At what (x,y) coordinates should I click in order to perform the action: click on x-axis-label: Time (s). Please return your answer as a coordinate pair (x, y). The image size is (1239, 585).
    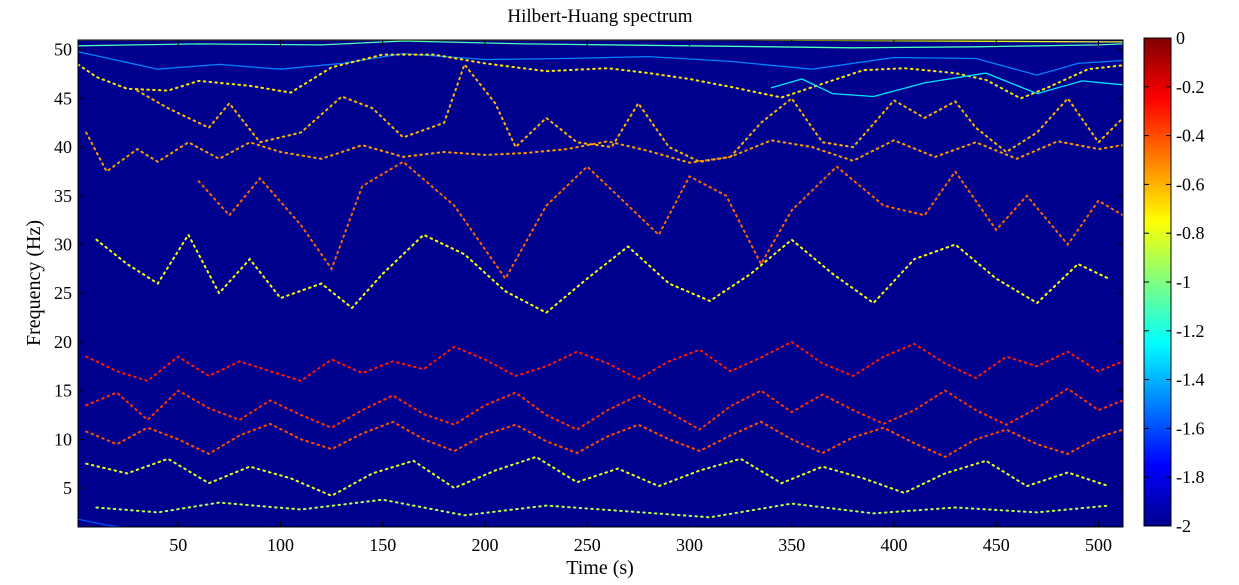
    Looking at the image, I should click on (600, 568).